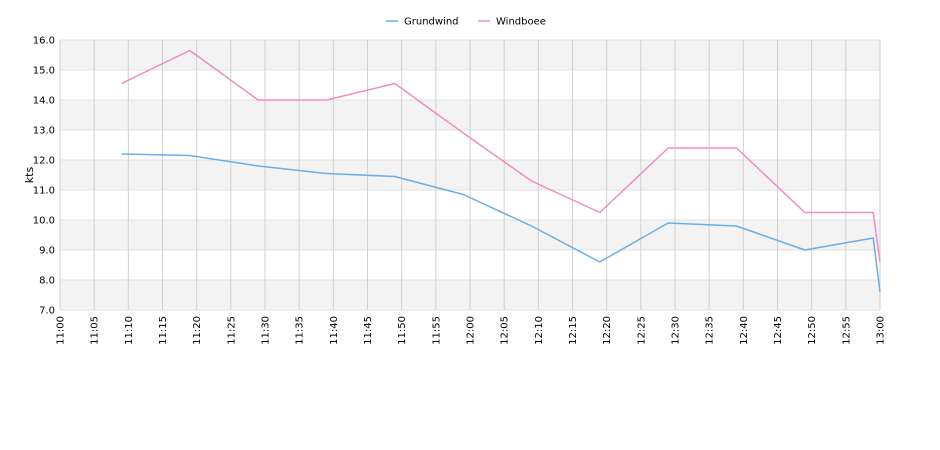  What do you see at coordinates (744, 330) in the screenshot?
I see `x-tick-label: 12:40` at bounding box center [744, 330].